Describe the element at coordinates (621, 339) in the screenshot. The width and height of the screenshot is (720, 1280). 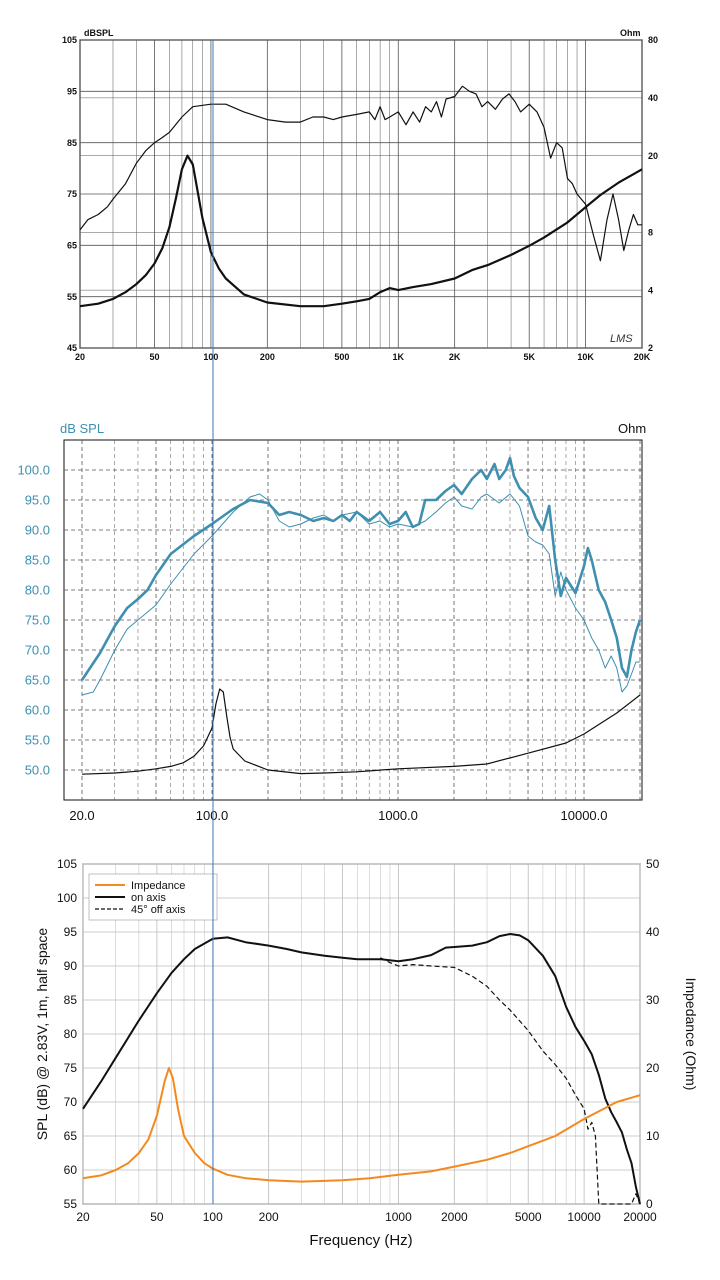
I see `top-watermark: LMS` at that location.